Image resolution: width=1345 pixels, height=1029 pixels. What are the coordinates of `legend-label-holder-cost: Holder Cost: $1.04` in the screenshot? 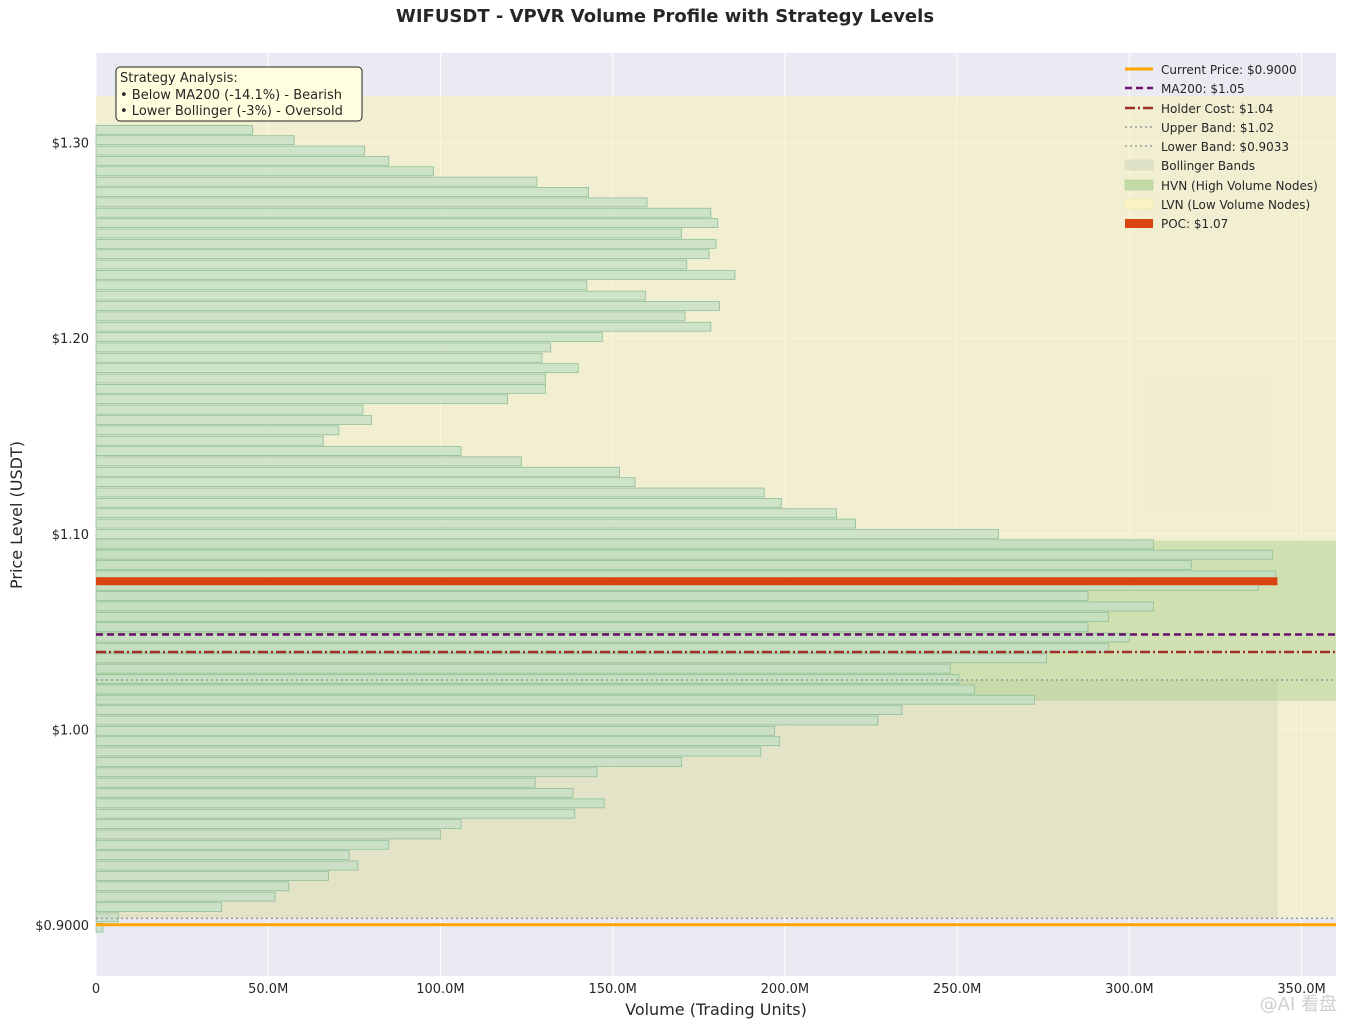 It's located at (1217, 109).